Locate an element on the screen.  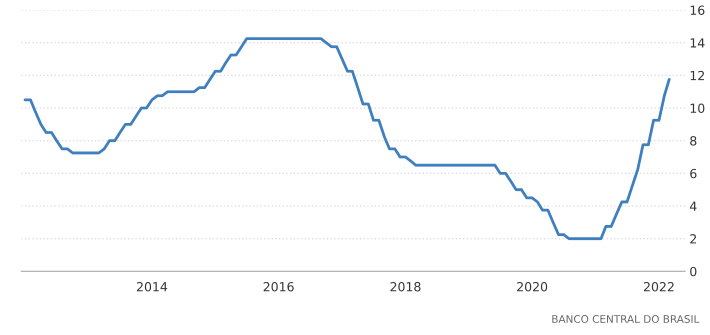
x-tick-label: 2018 is located at coordinates (405, 287).